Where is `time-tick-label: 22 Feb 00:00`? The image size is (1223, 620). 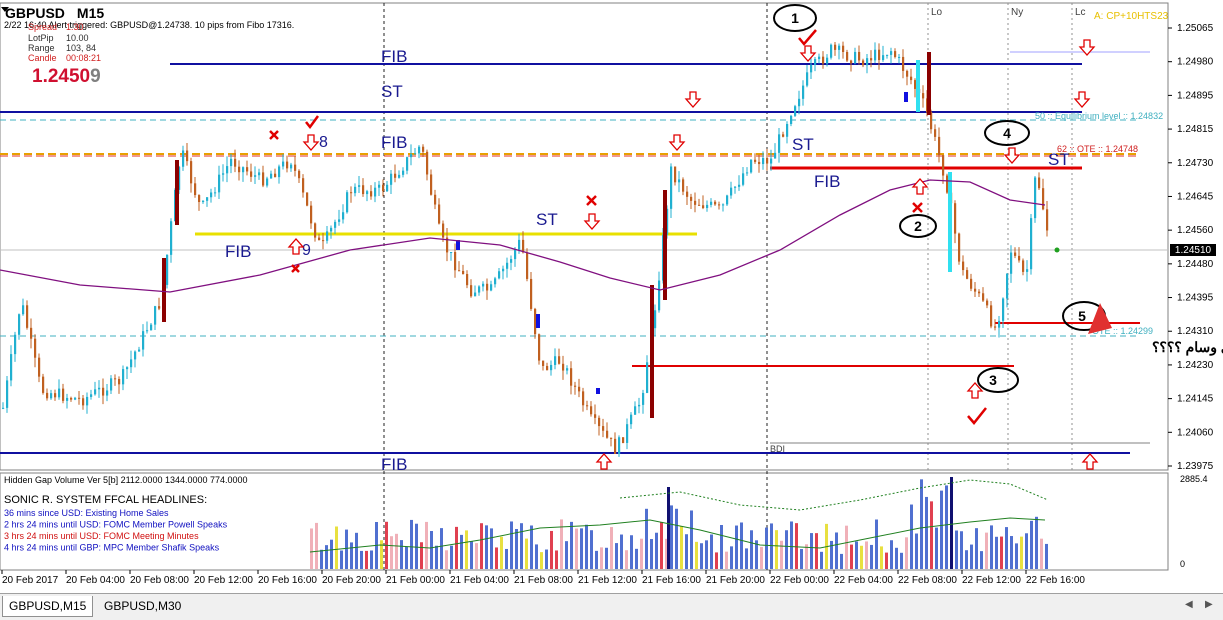
time-tick-label: 22 Feb 00:00 is located at coordinates (799, 580).